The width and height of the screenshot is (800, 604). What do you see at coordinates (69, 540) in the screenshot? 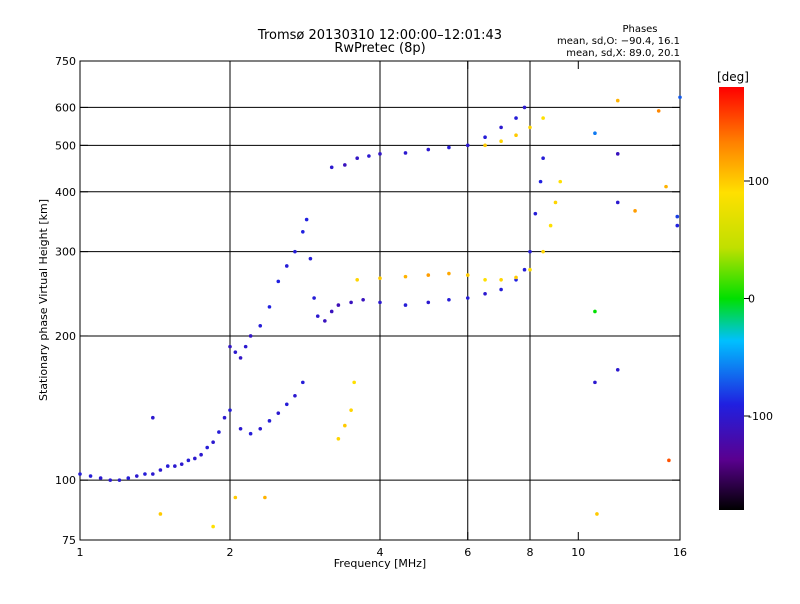
I see `y-tick-label: 75` at bounding box center [69, 540].